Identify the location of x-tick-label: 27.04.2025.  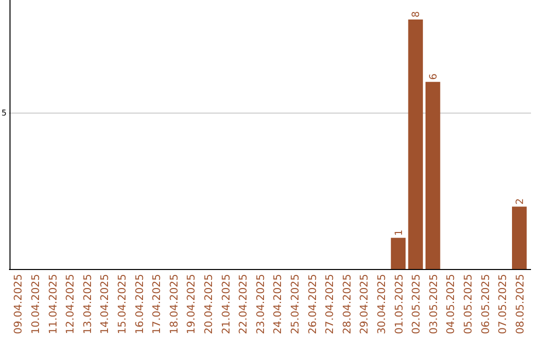
(330, 304).